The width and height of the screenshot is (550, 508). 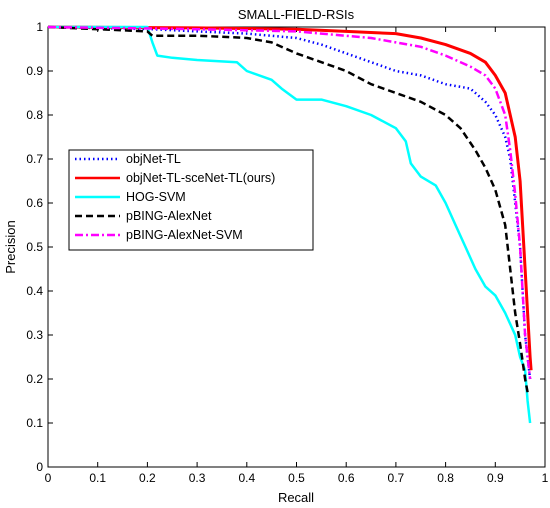 What do you see at coordinates (346, 478) in the screenshot?
I see `x-tick-label: 0.6` at bounding box center [346, 478].